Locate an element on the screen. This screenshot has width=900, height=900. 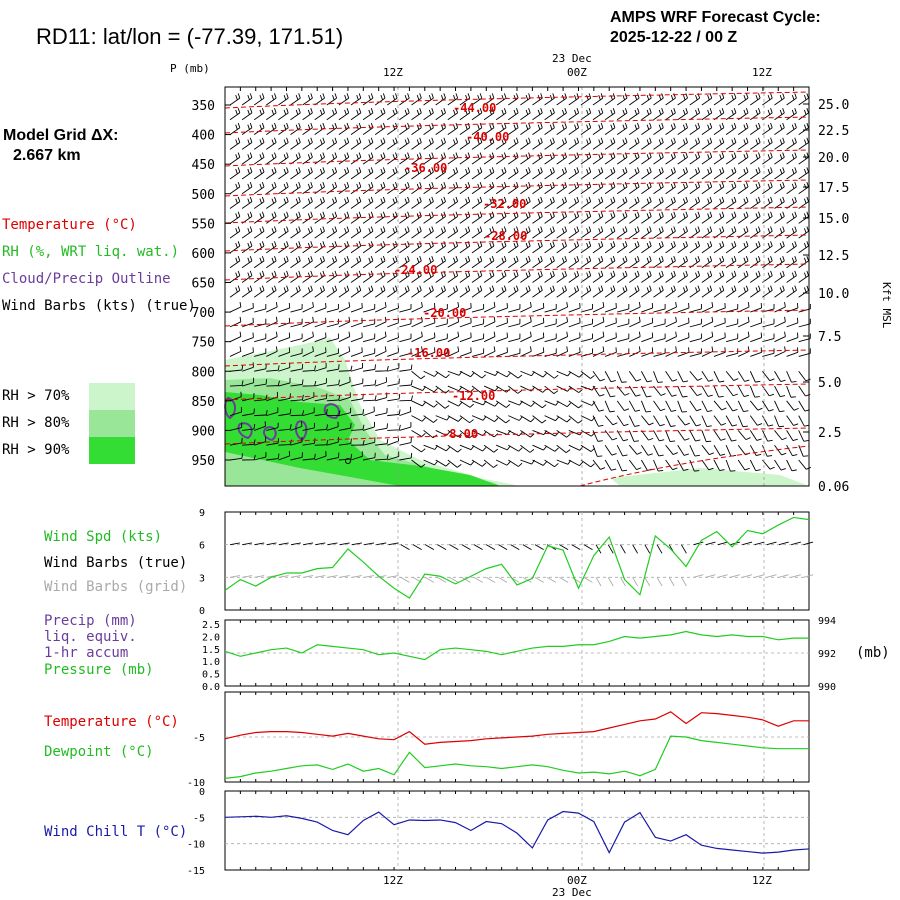
cloud-outline is located at coordinates (270, 434).